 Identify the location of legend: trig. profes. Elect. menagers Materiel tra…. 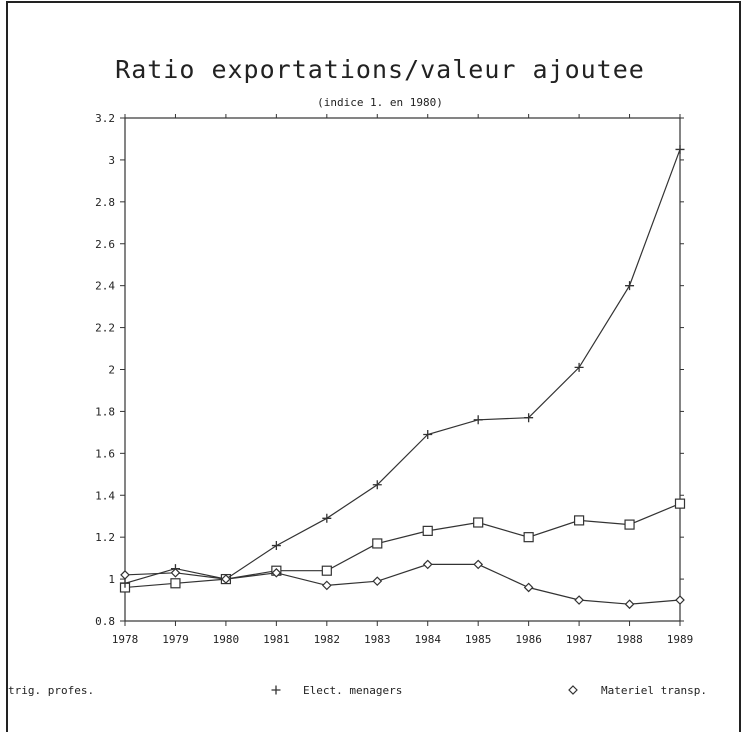
(357, 690).